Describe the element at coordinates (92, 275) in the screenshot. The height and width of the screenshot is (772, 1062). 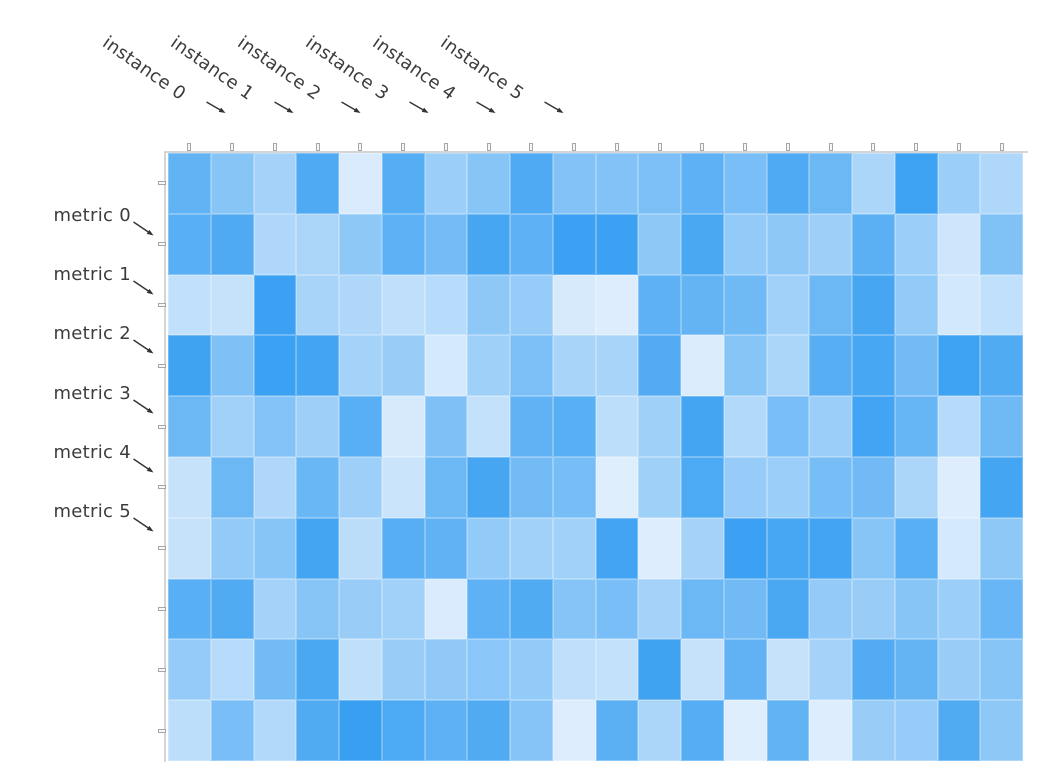
I see `row-label: metric 1` at that location.